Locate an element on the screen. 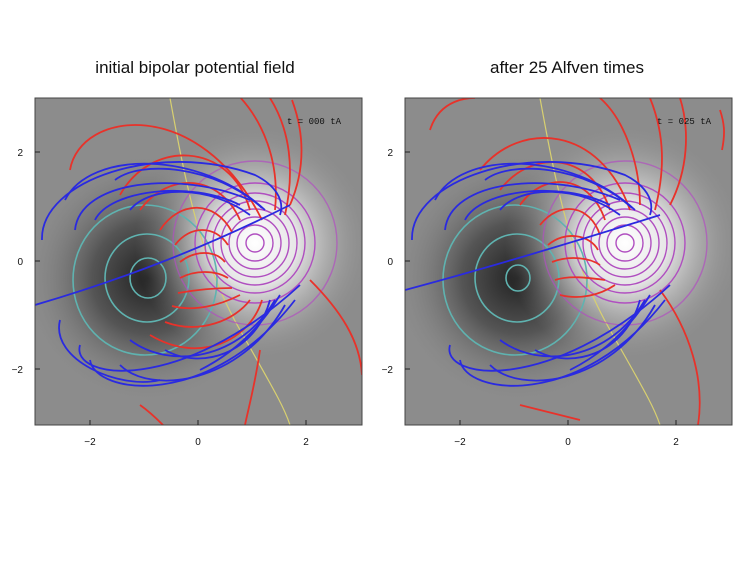 The height and width of the screenshot is (561, 747). panel-left-x-tick-1: −2 is located at coordinates (90, 442).